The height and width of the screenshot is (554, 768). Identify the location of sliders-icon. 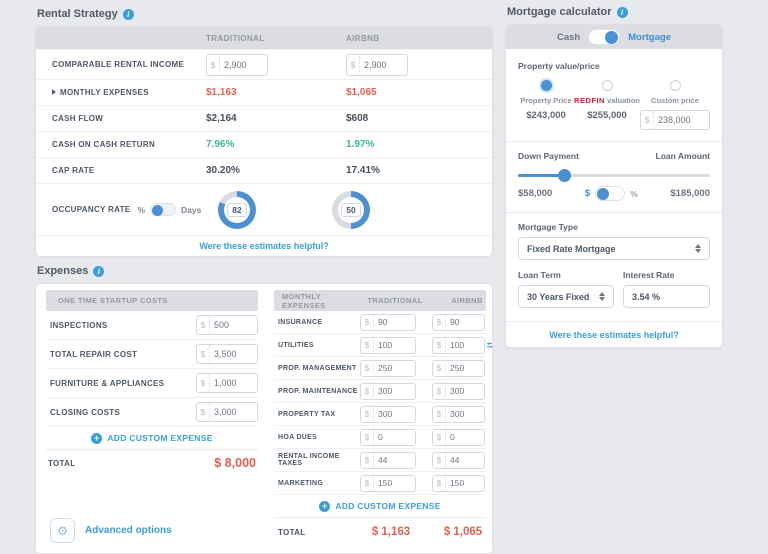
(490, 345).